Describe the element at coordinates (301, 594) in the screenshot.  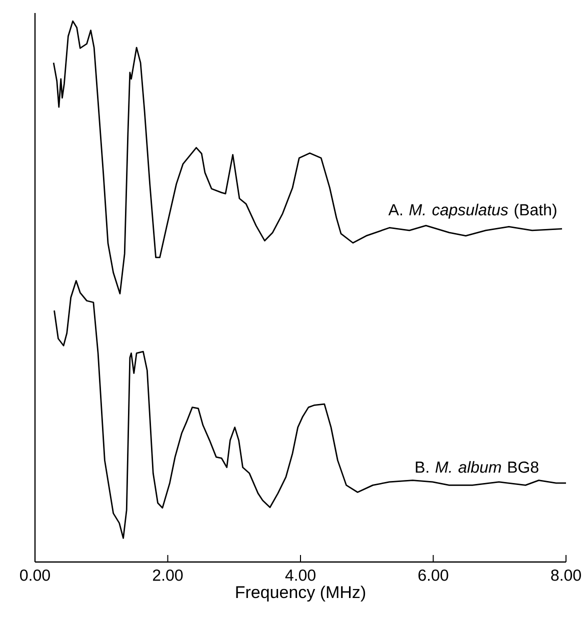
I see `x-axis-title: Frequency (MHz)` at that location.